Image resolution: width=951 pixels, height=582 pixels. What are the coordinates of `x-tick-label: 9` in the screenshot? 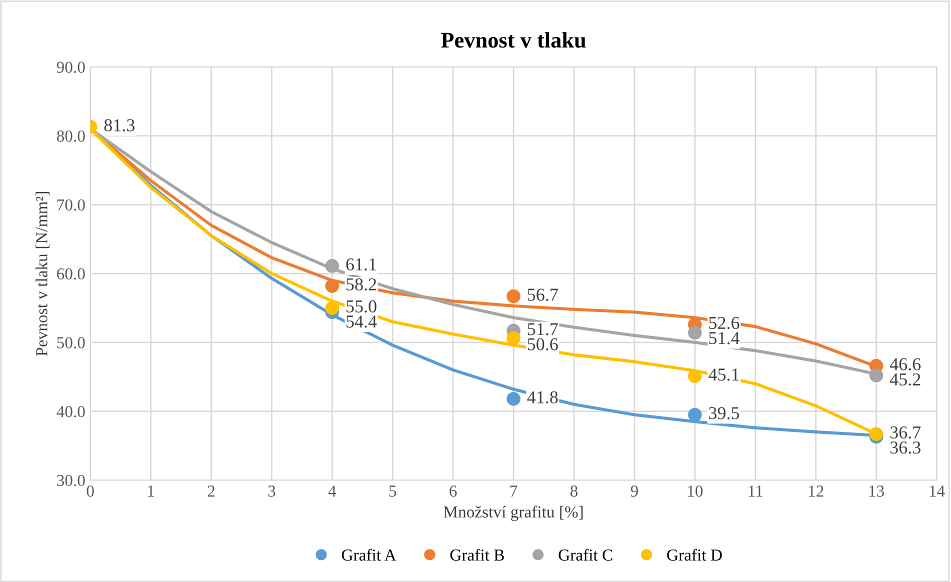 It's located at (634, 491).